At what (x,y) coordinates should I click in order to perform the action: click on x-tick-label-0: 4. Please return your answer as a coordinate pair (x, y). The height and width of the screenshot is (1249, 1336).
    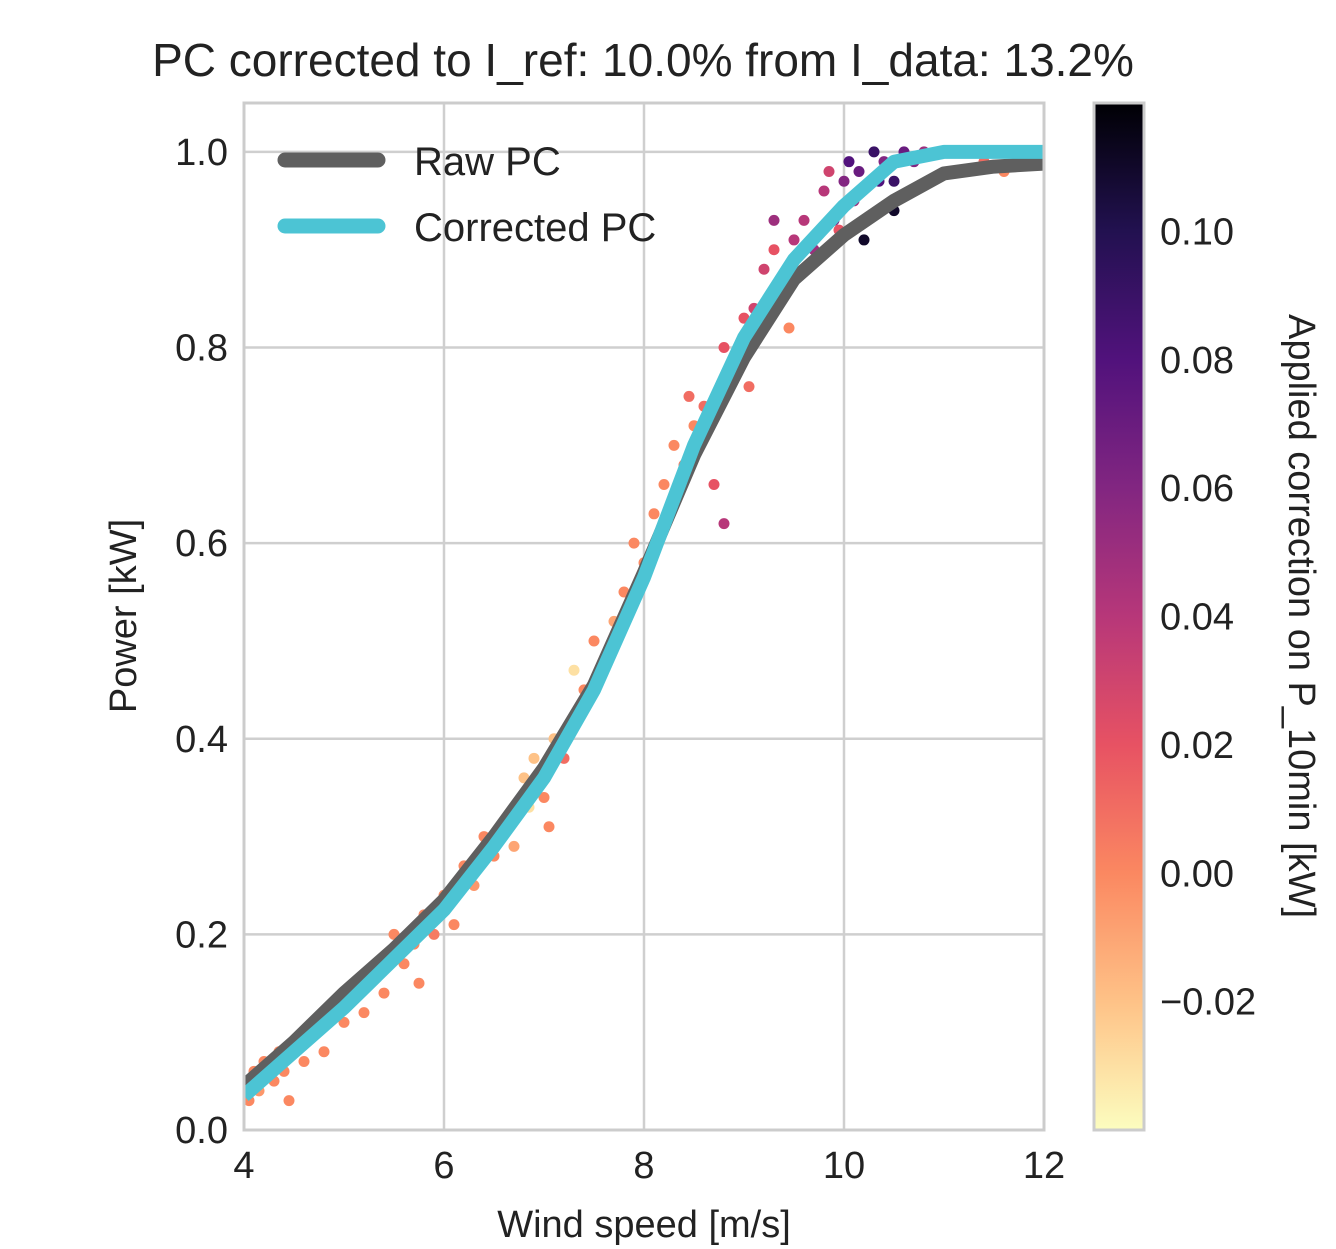
    Looking at the image, I should click on (243, 1166).